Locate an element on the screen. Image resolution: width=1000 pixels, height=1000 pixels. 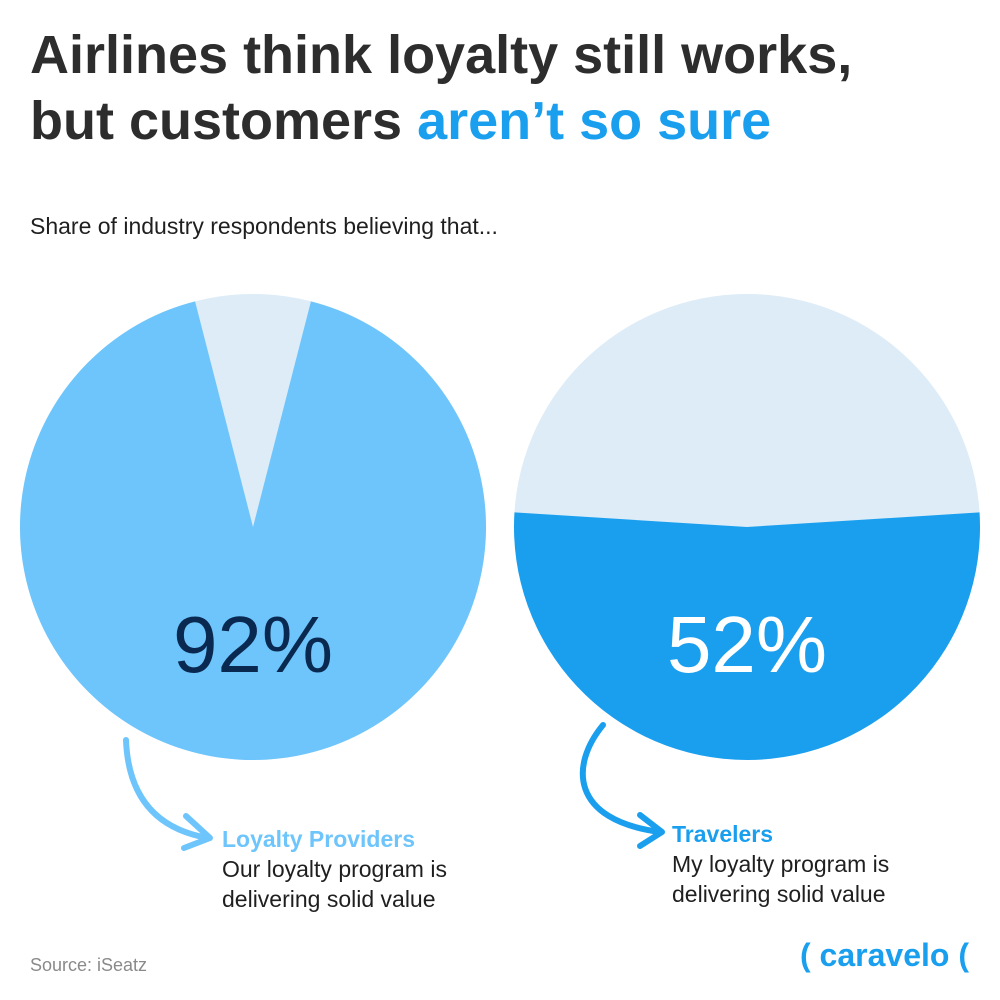
brand-logo: ( caravelo ( is located at coordinates (884, 955).